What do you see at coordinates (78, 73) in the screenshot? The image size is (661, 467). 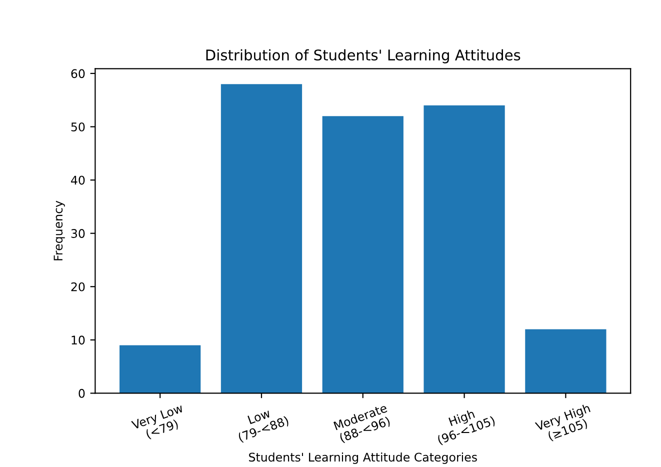 I see `y-tick-label: 60` at bounding box center [78, 73].